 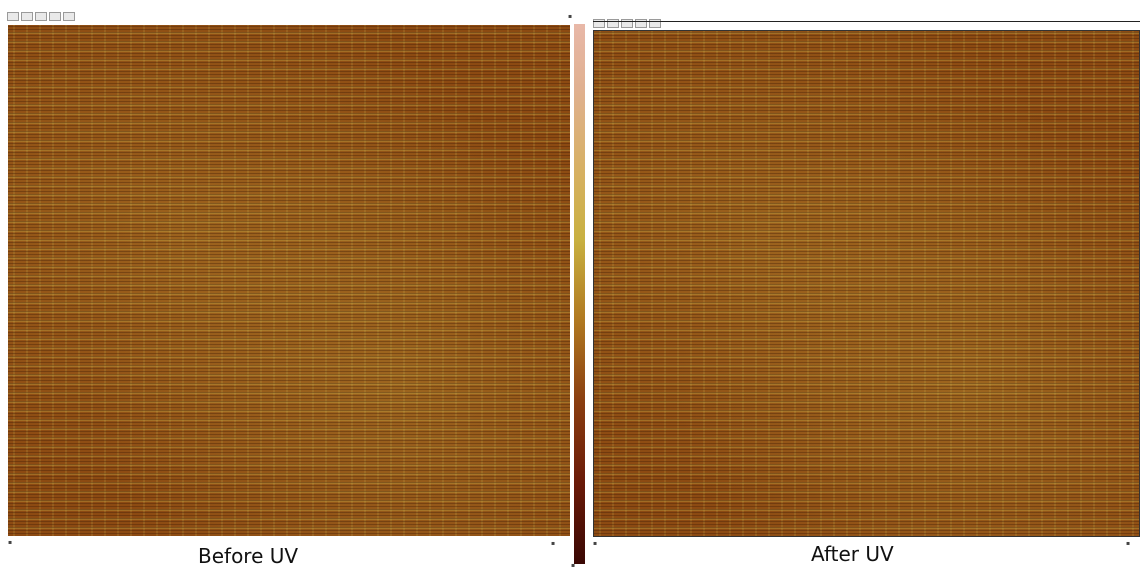 I want to click on image-toolbar-after, so click(x=627, y=23).